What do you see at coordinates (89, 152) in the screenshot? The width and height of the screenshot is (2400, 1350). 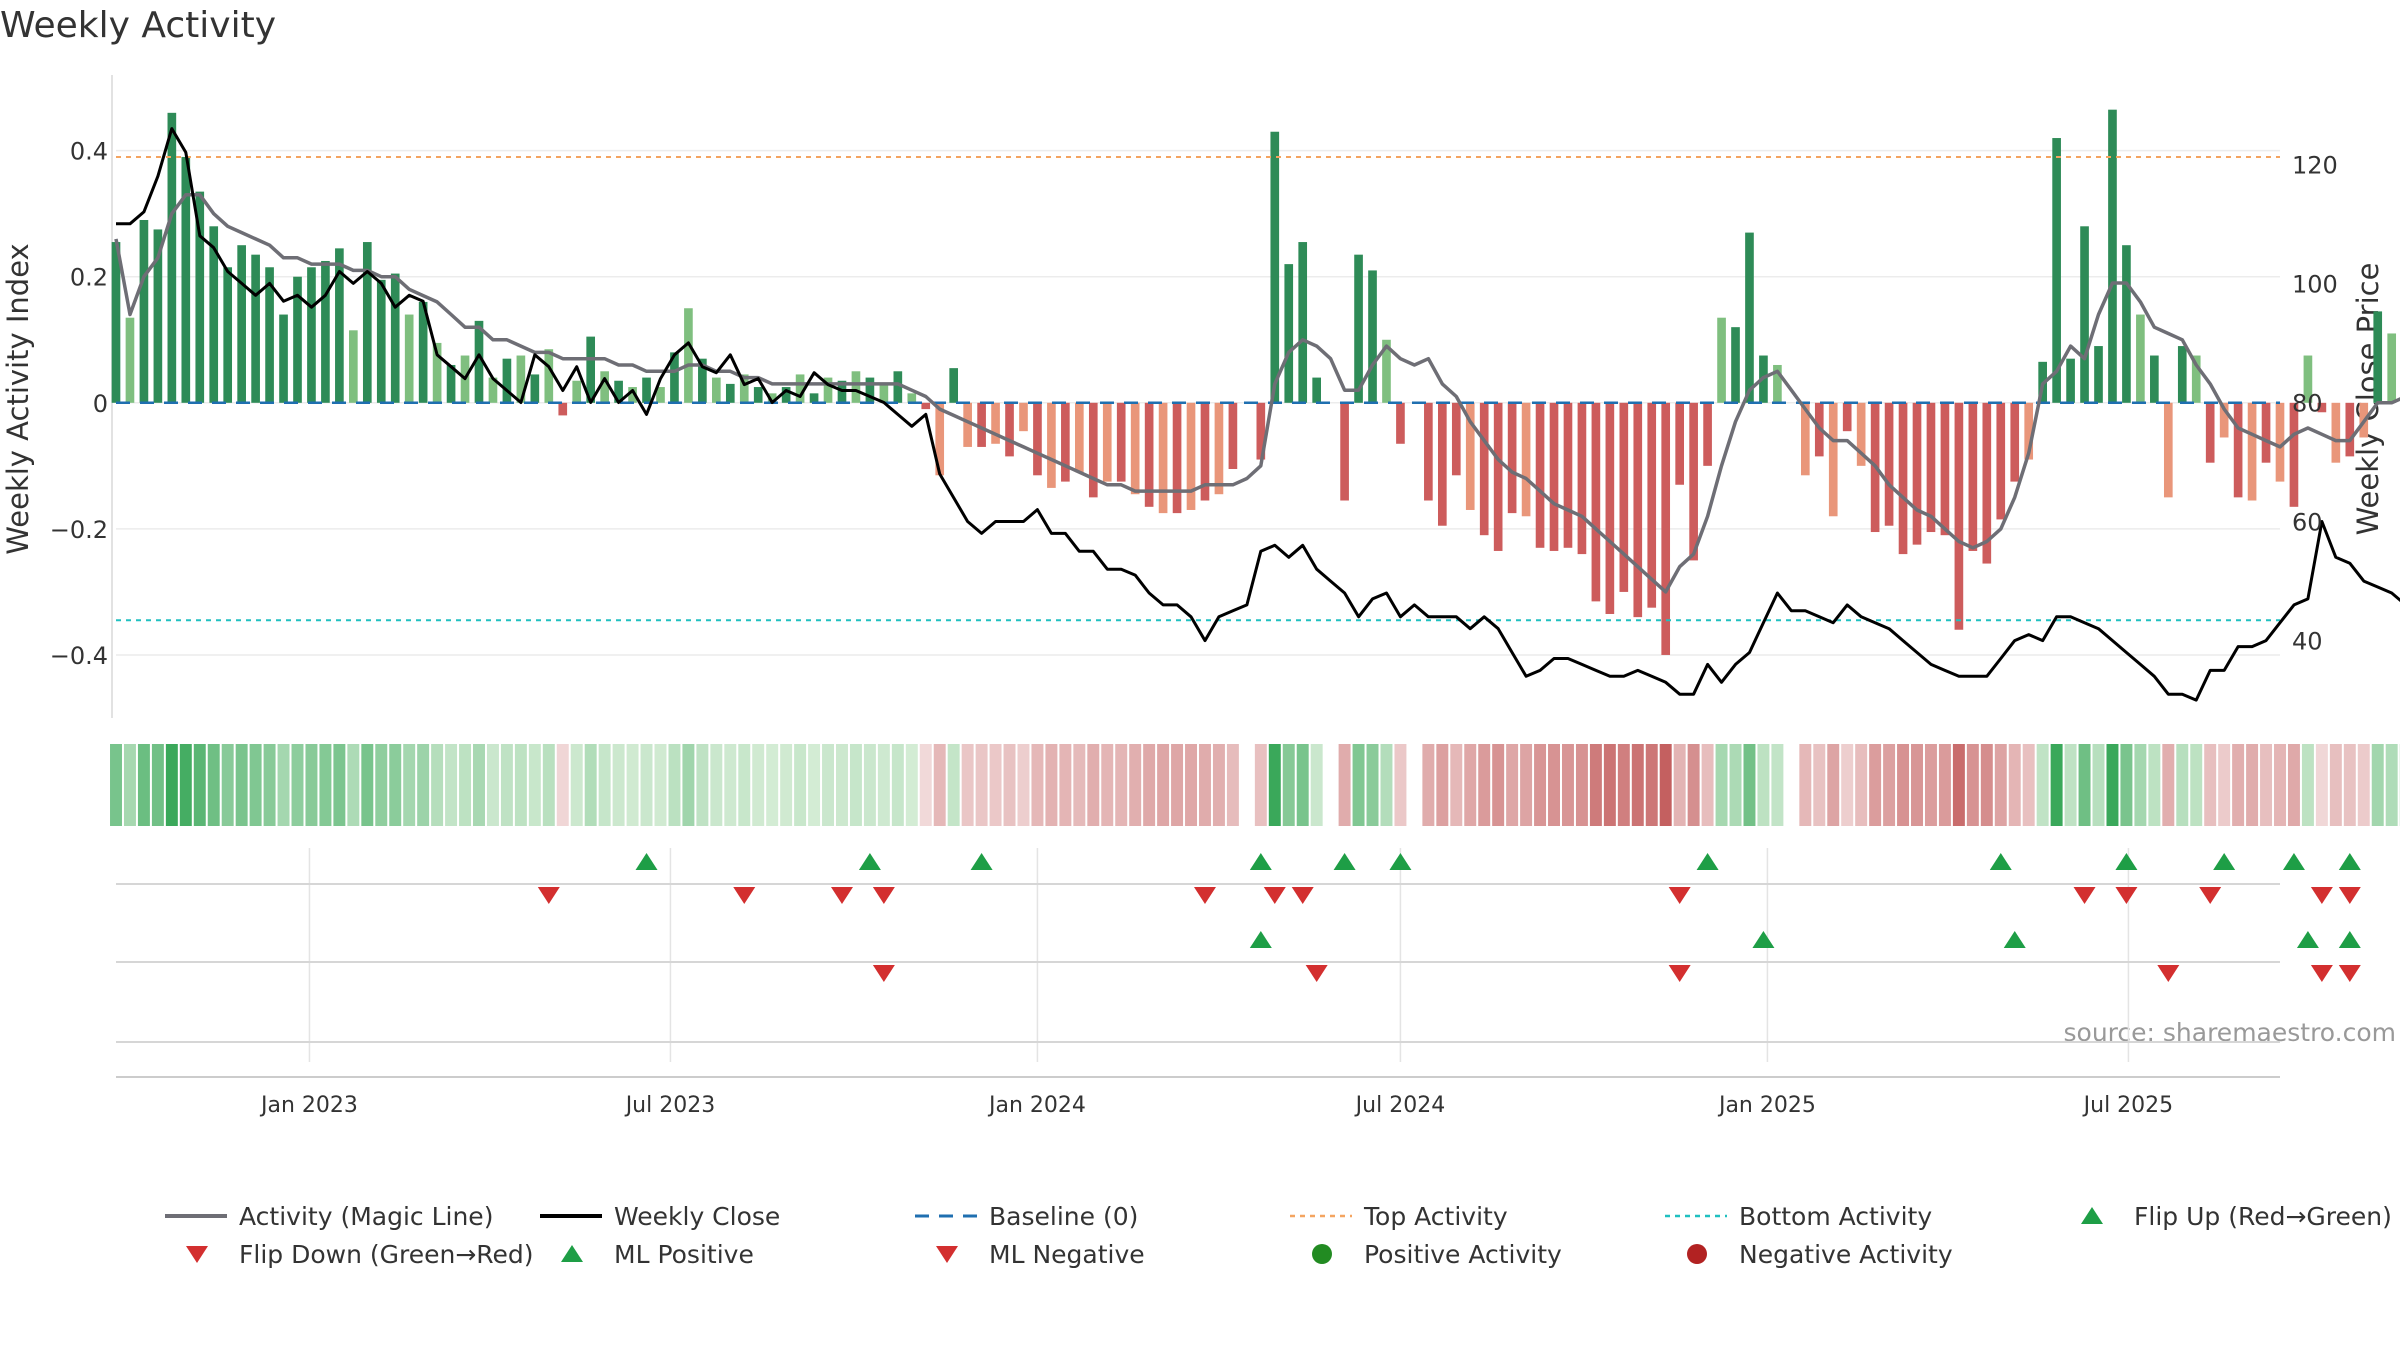 I see `y-tick-left-label: 0.4` at bounding box center [89, 152].